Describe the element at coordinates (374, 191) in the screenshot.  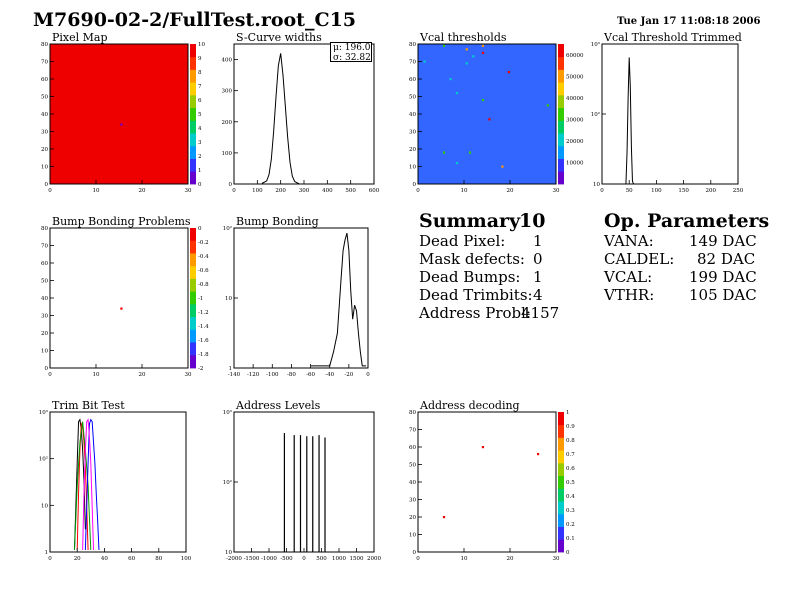
I see `x-tick-label: 600` at that location.